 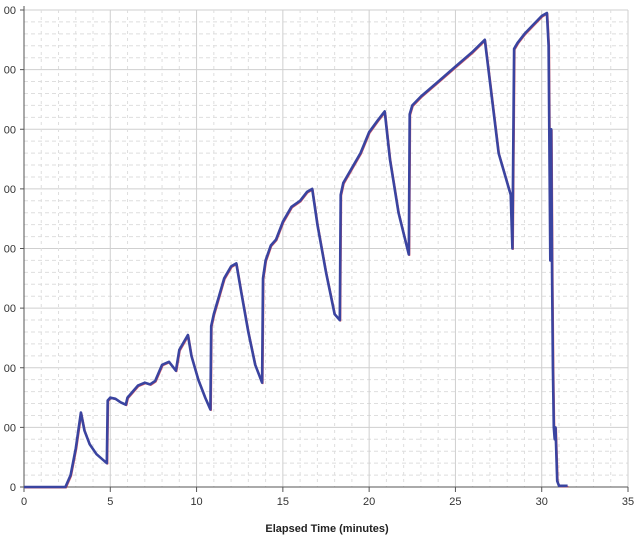 What do you see at coordinates (369, 502) in the screenshot?
I see `x-tick-label: 20` at bounding box center [369, 502].